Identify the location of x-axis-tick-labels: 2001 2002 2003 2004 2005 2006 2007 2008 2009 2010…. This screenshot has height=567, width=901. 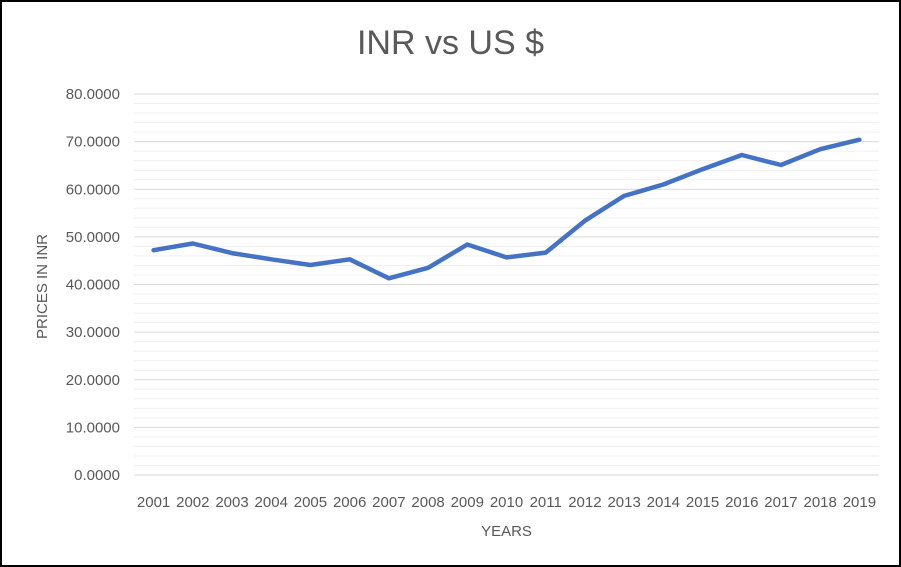
(506, 502).